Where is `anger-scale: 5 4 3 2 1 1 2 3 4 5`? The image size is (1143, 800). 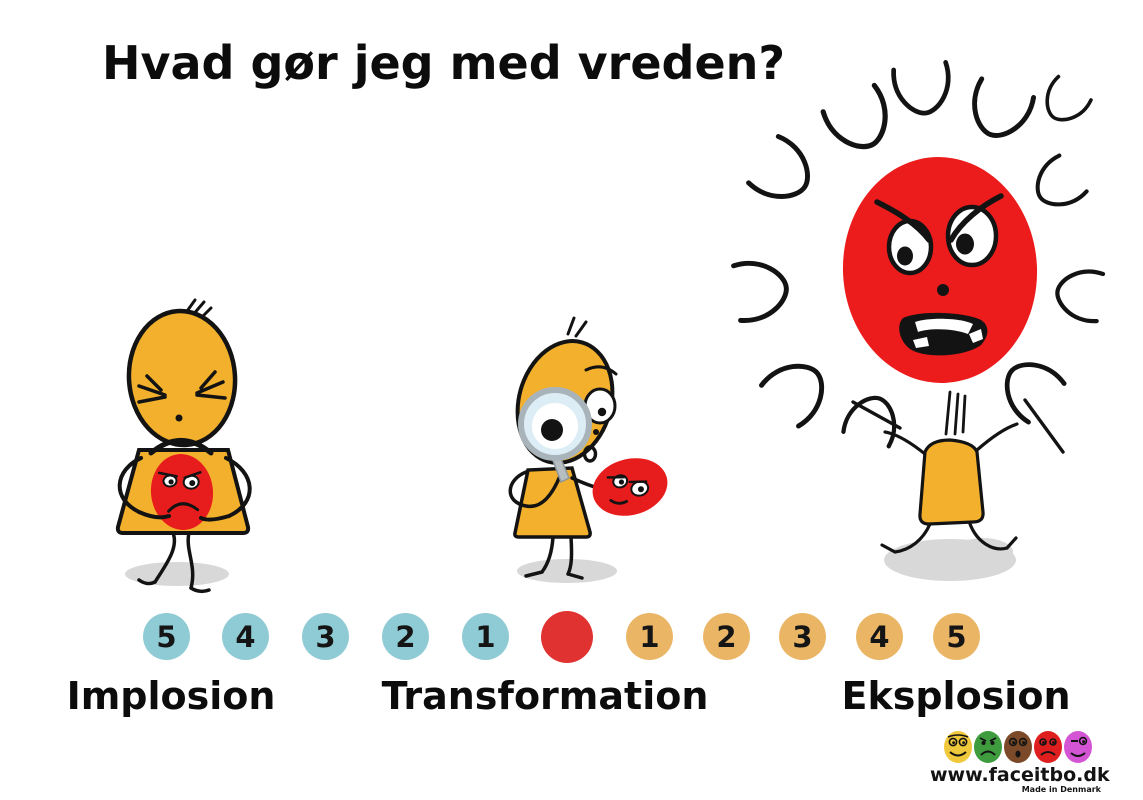 anger-scale: 5 4 3 2 1 1 2 3 4 5 is located at coordinates (571, 637).